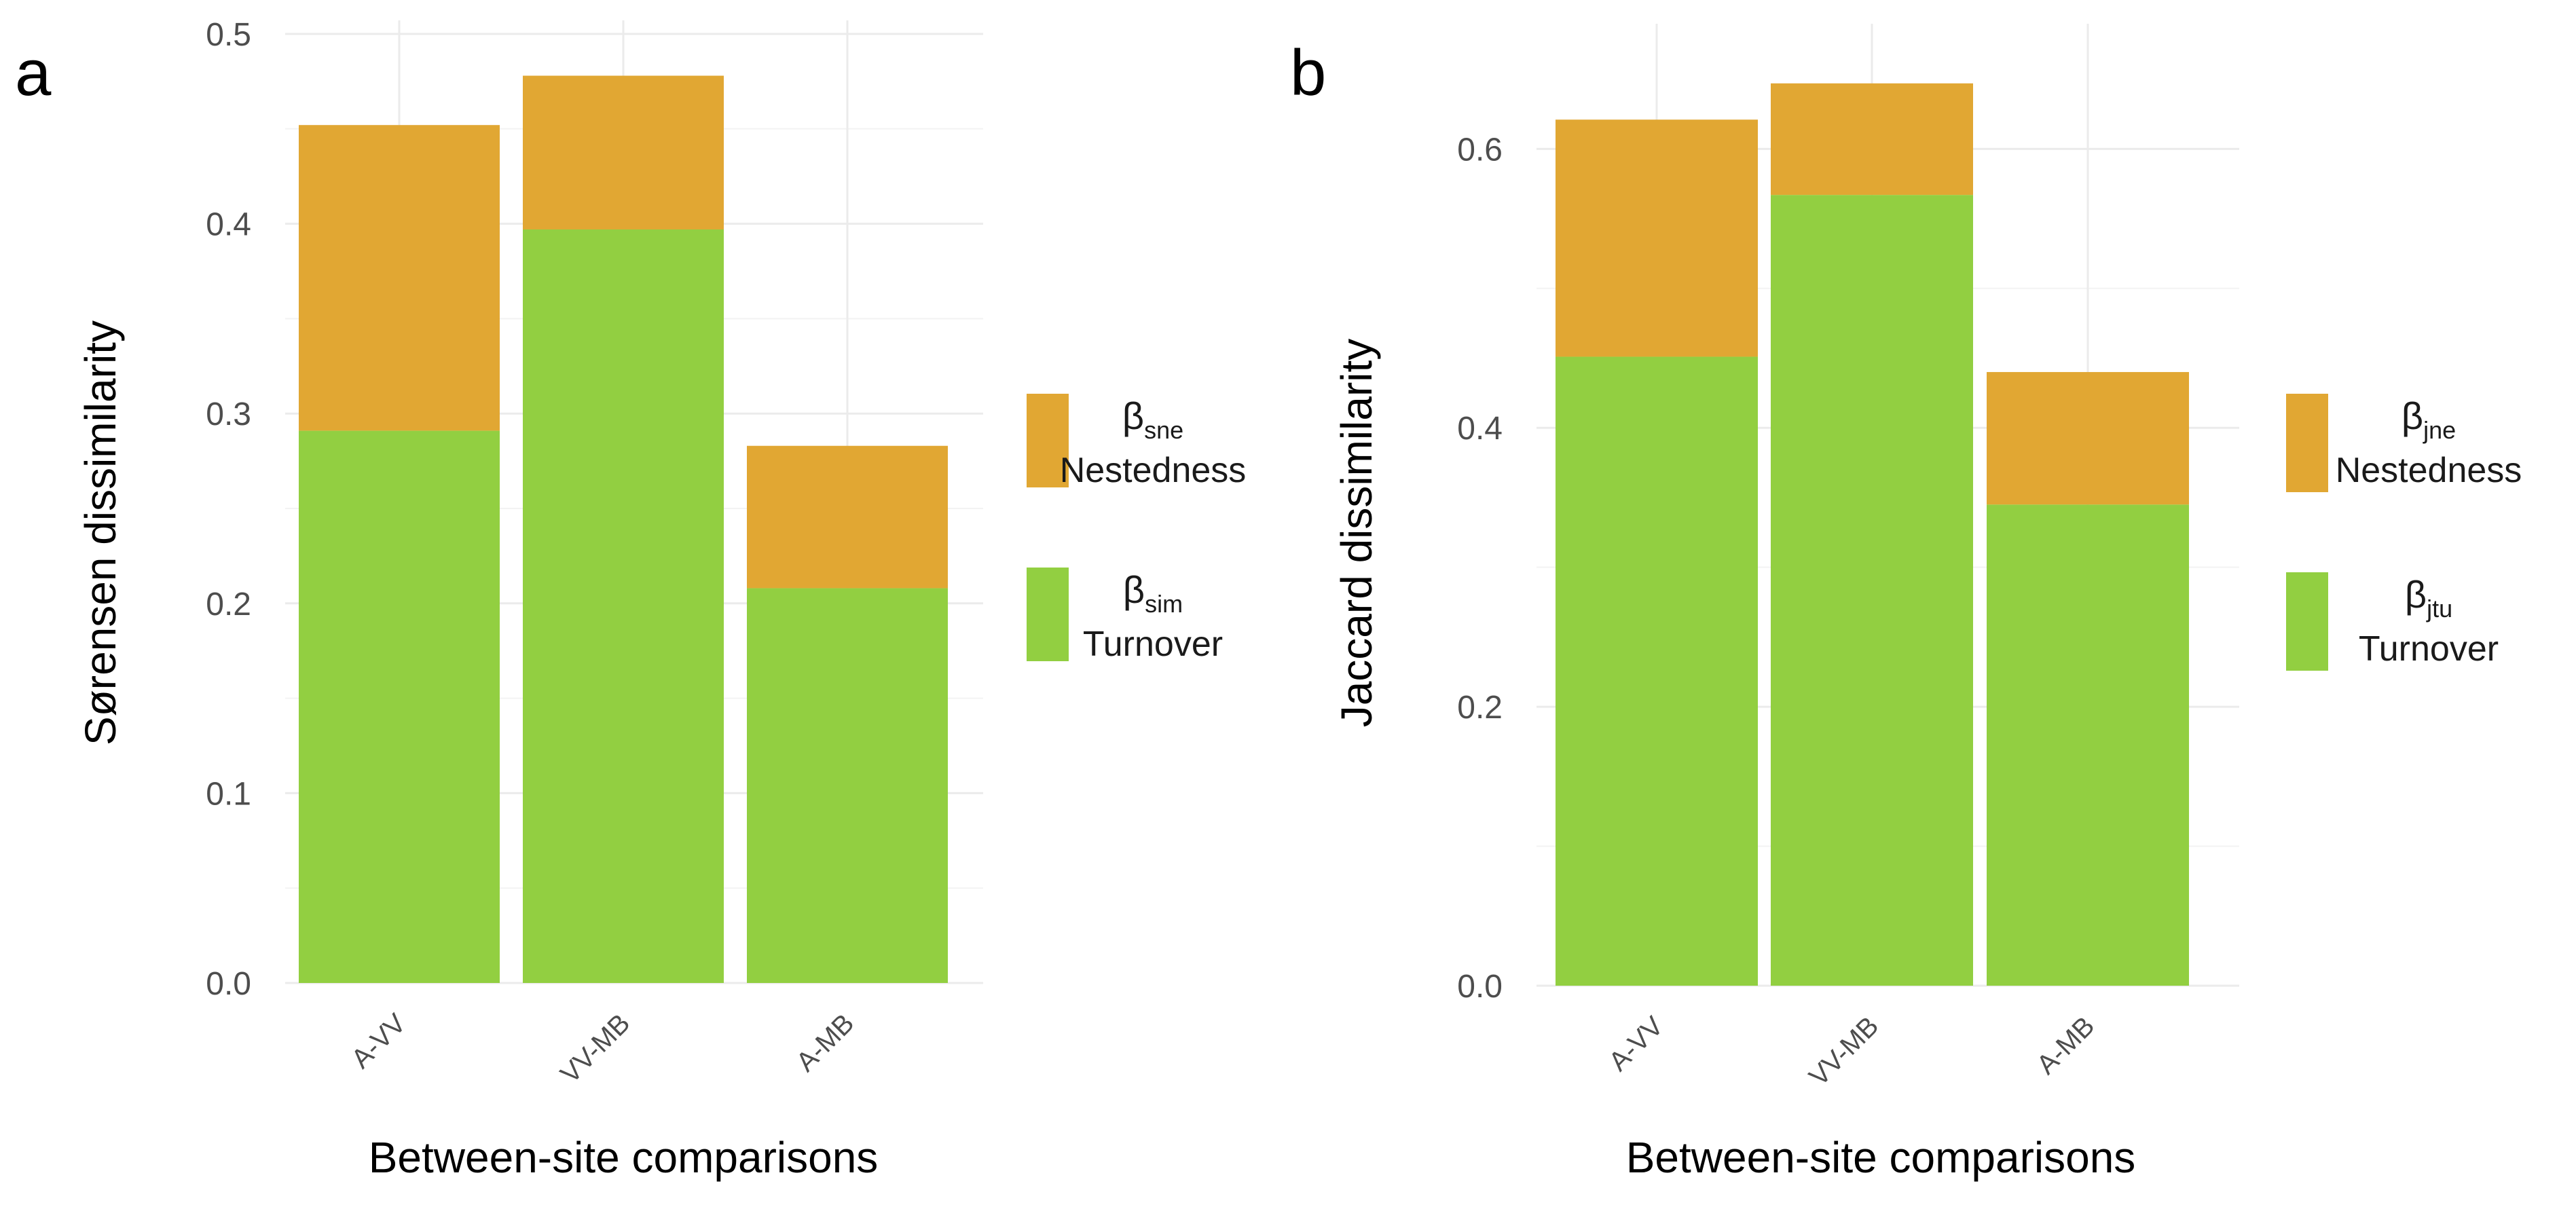 This screenshot has height=1207, width=2576. What do you see at coordinates (1136, 529) in the screenshot?
I see `legend: βsne Nestedness βsim Turnover` at bounding box center [1136, 529].